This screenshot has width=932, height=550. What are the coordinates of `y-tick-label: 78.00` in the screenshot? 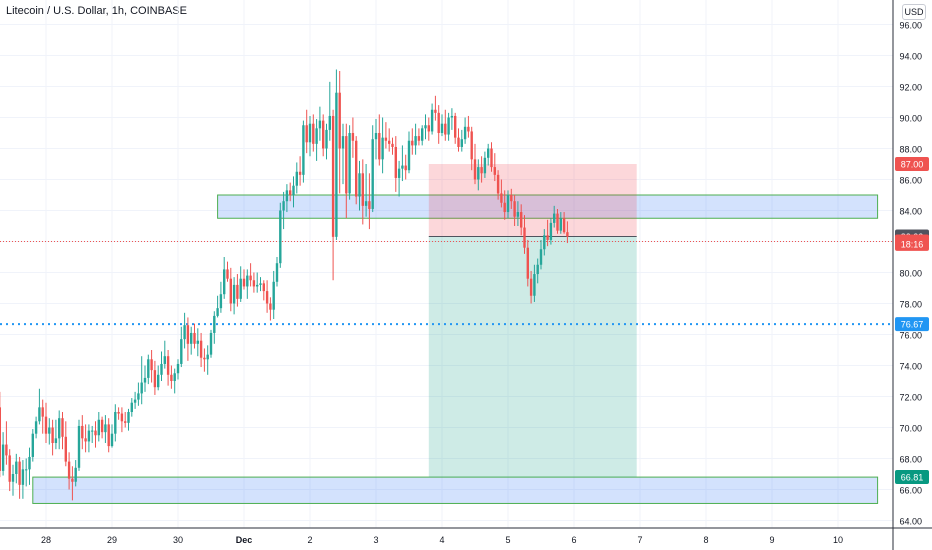 It's located at (910, 305).